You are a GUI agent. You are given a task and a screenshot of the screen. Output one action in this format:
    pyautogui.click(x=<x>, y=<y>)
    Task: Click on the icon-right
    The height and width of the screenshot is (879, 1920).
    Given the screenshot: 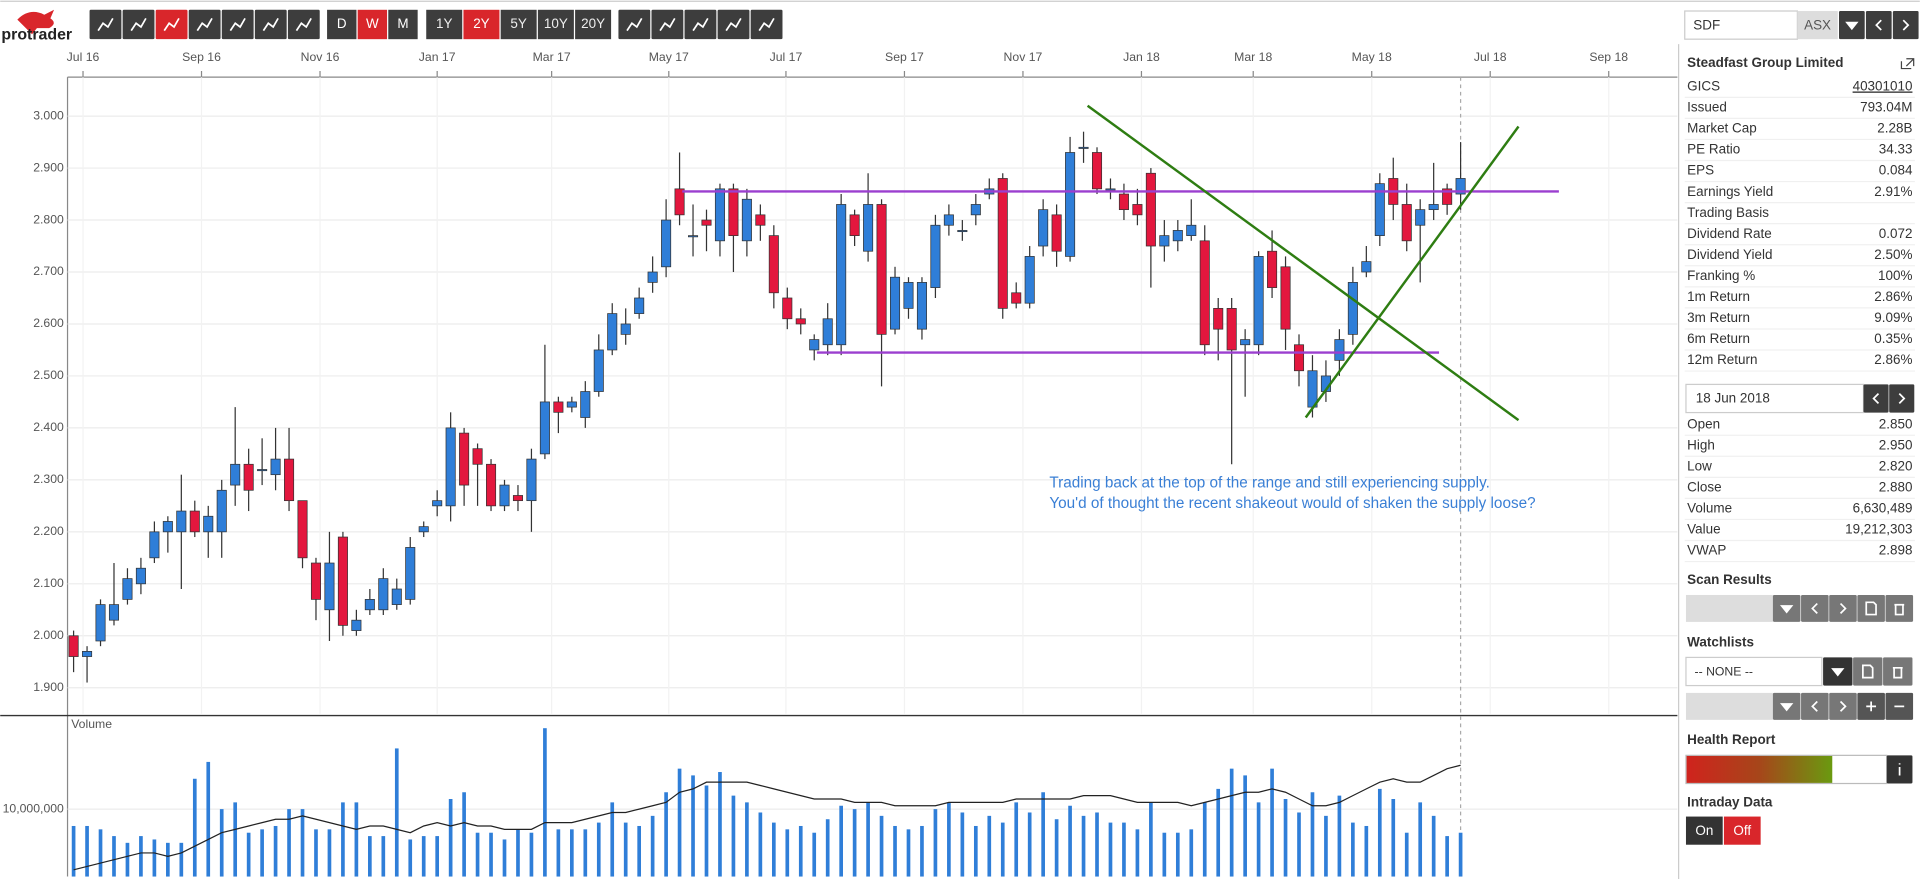 What is the action you would take?
    pyautogui.click(x=1902, y=398)
    